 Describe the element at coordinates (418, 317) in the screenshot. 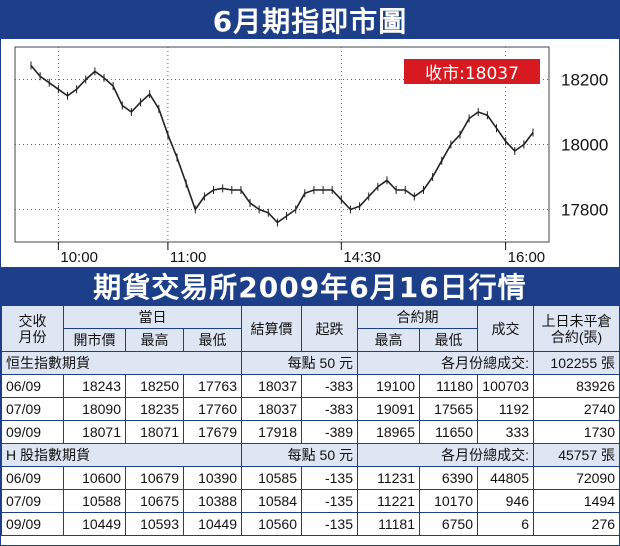

I see `header-contract-life: 合約期` at that location.